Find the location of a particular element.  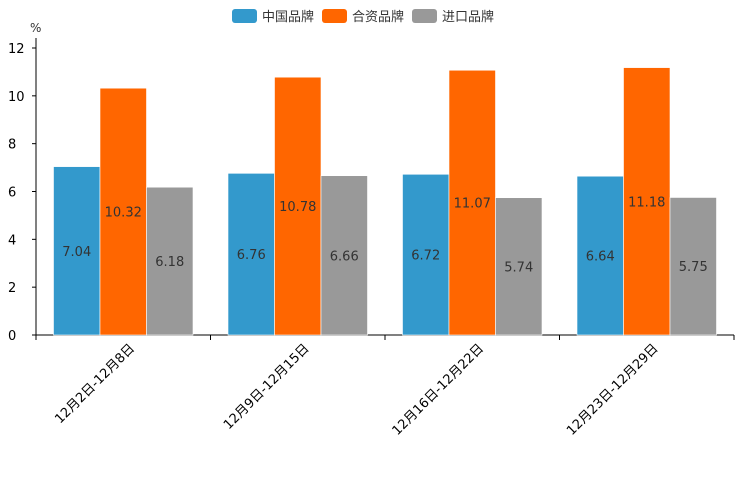

bar-value-label: 6.76 is located at coordinates (251, 255).